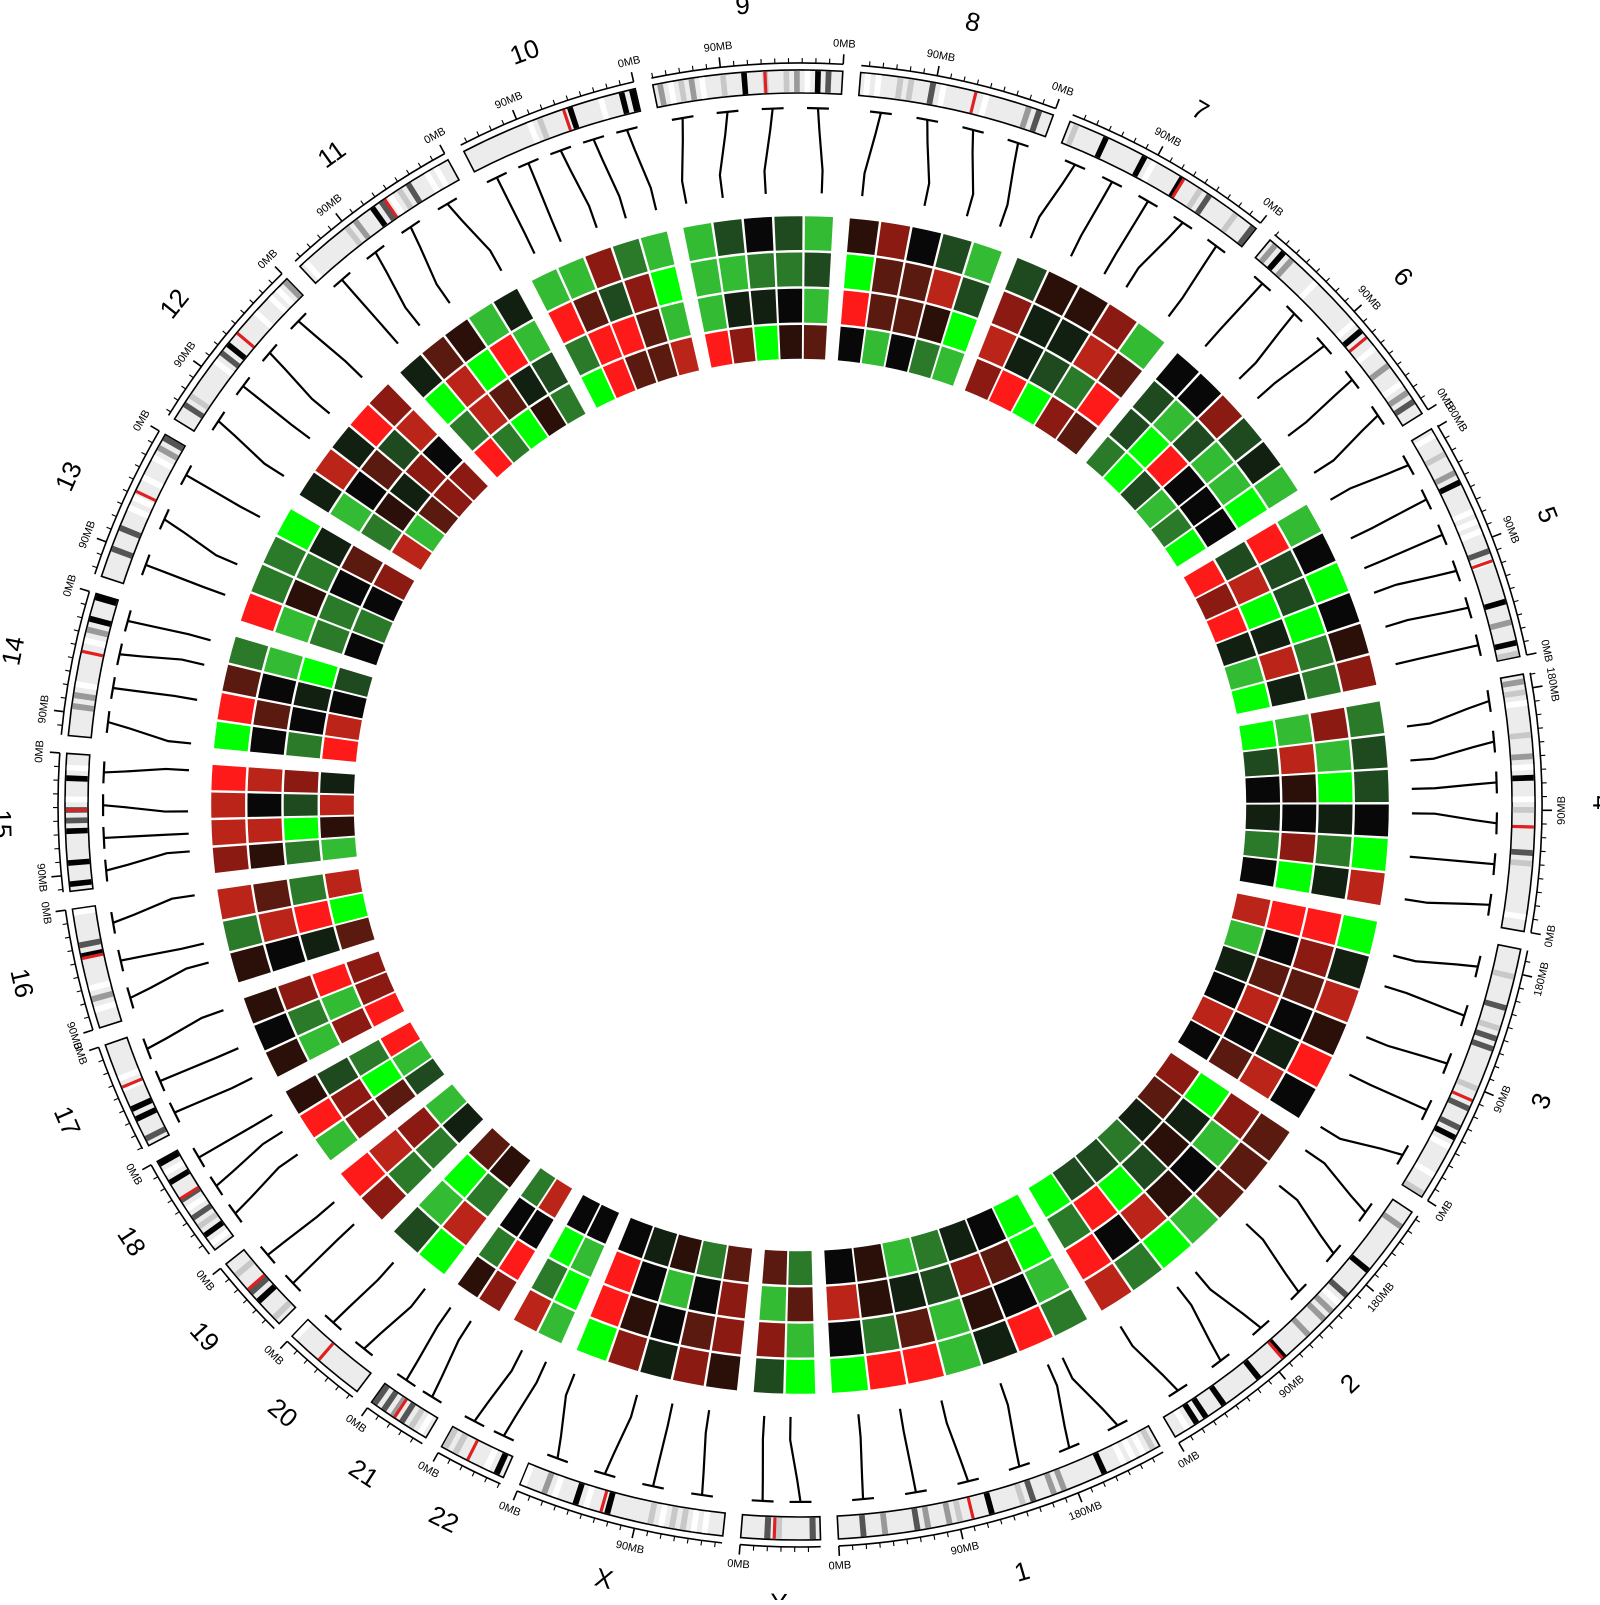 The height and width of the screenshot is (1605, 1600). I want to click on ideogram-band, so click(807, 81).